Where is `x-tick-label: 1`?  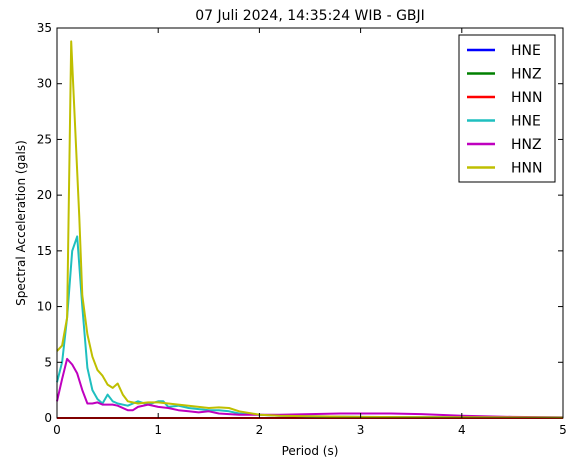
x-tick-label: 1 is located at coordinates (158, 430).